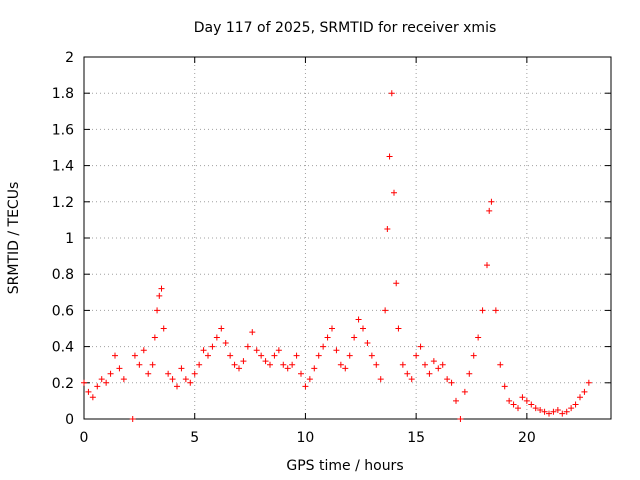 Image resolution: width=640 pixels, height=480 pixels. What do you see at coordinates (63, 130) in the screenshot?
I see `y-tick-label: 1.6` at bounding box center [63, 130].